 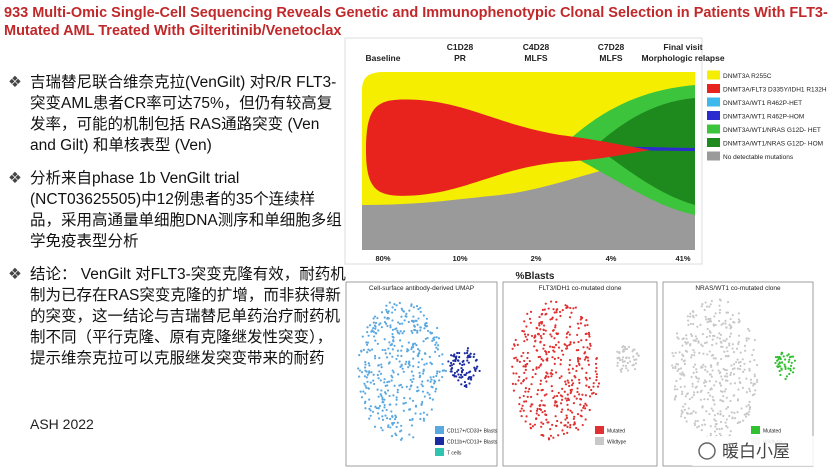 What do you see at coordinates (472, 432) in the screenshot?
I see `umap-legend-label: CD117+/CD33+ Blasts` at bounding box center [472, 432].